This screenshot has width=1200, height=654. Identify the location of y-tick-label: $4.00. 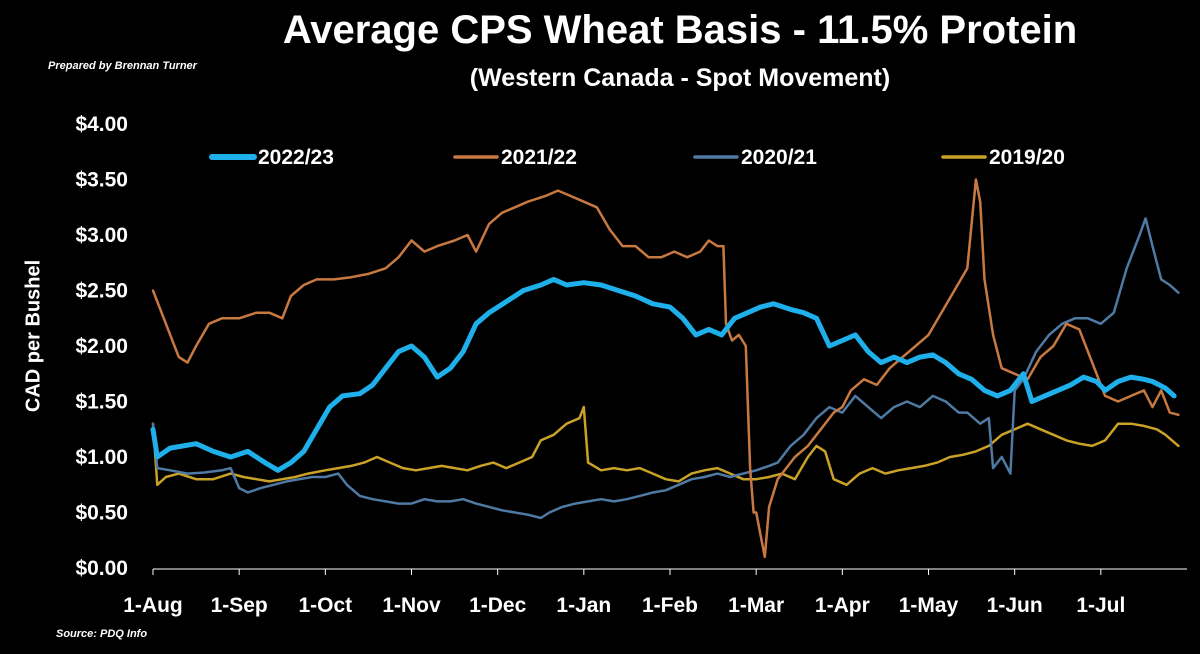
(101, 124).